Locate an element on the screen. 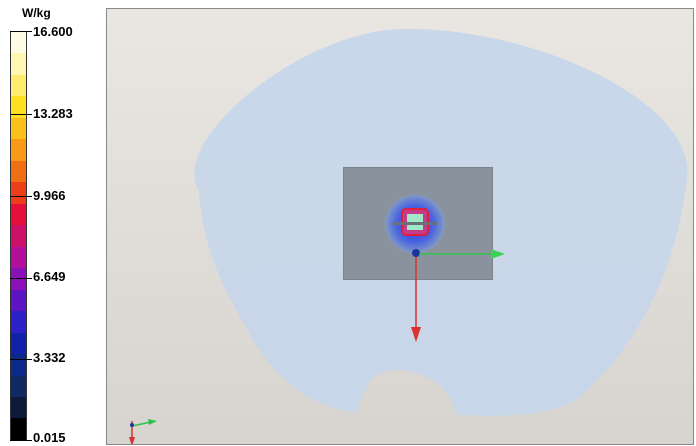  axis-gizmo-corner is located at coordinates (143, 431).